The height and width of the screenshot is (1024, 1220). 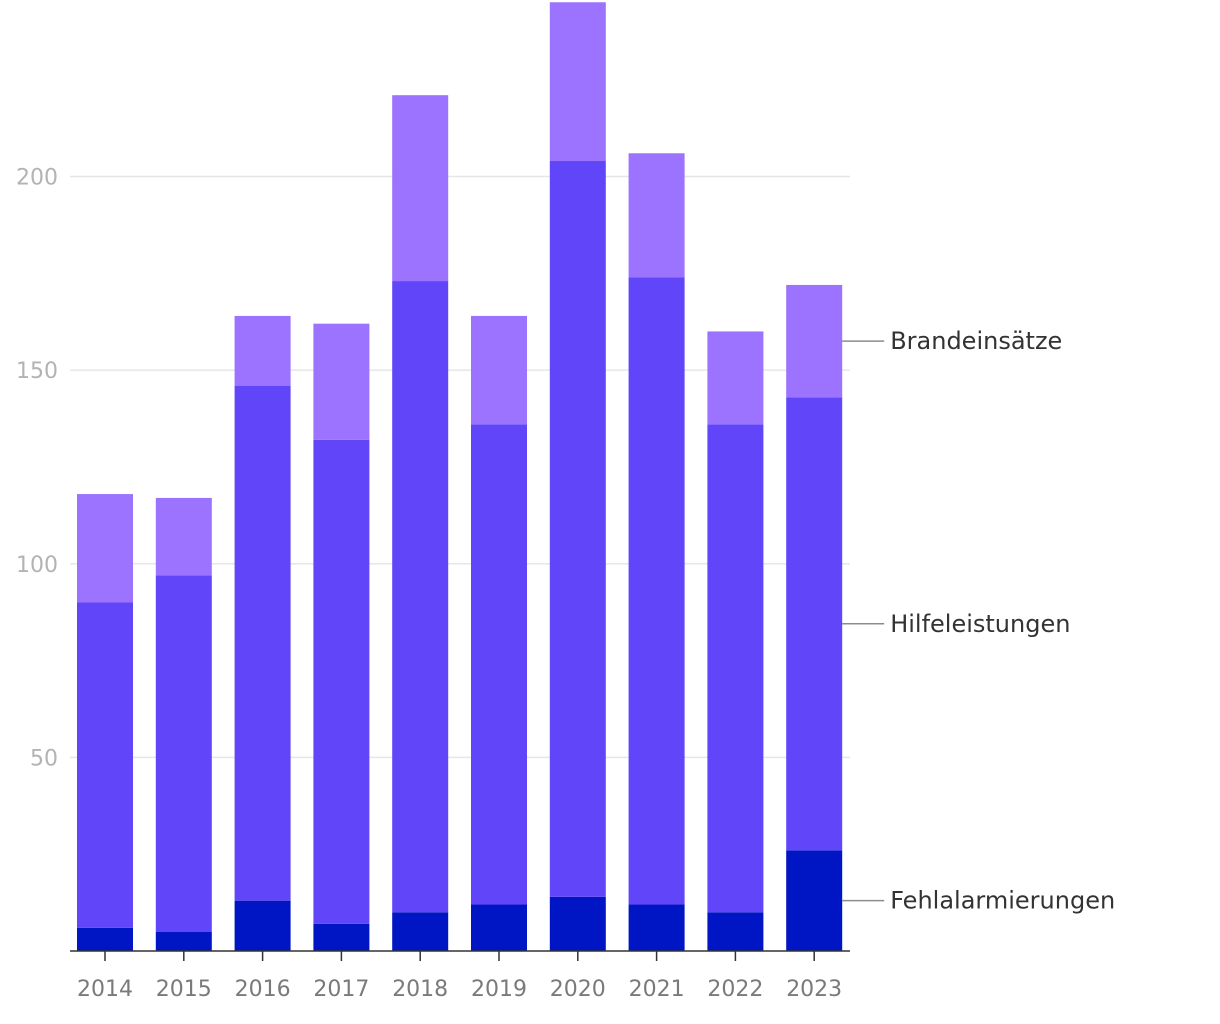 I want to click on bar-2018-brandeinsätze, so click(x=420, y=188).